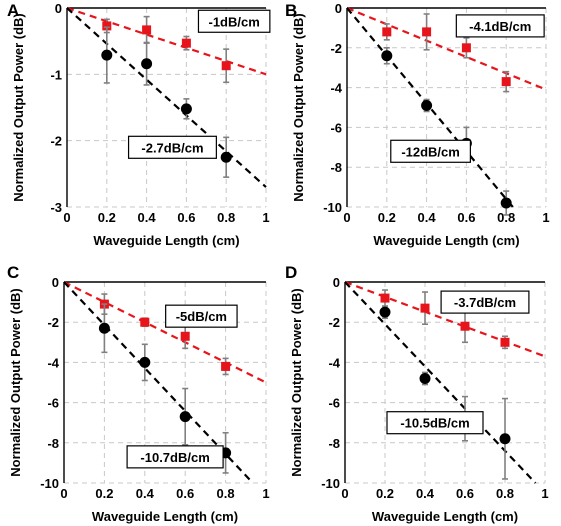 The width and height of the screenshot is (561, 526). What do you see at coordinates (56, 74) in the screenshot?
I see `y-tick-label: -1` at bounding box center [56, 74].